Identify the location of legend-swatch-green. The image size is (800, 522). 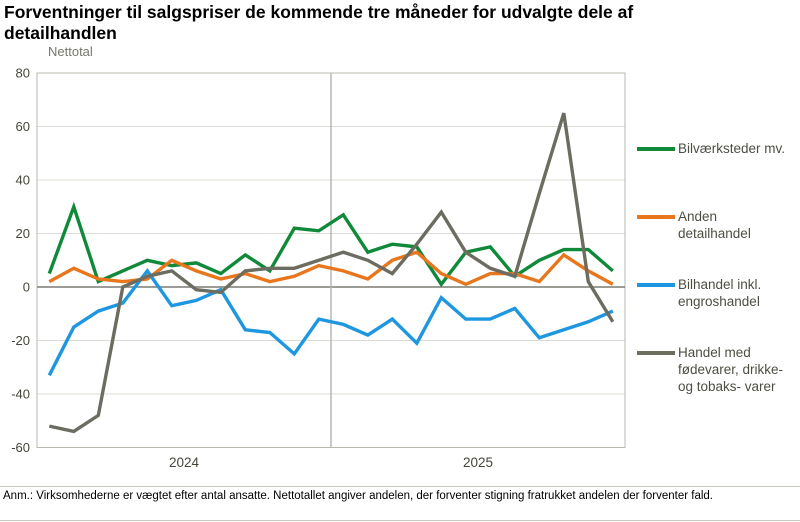
(656, 149).